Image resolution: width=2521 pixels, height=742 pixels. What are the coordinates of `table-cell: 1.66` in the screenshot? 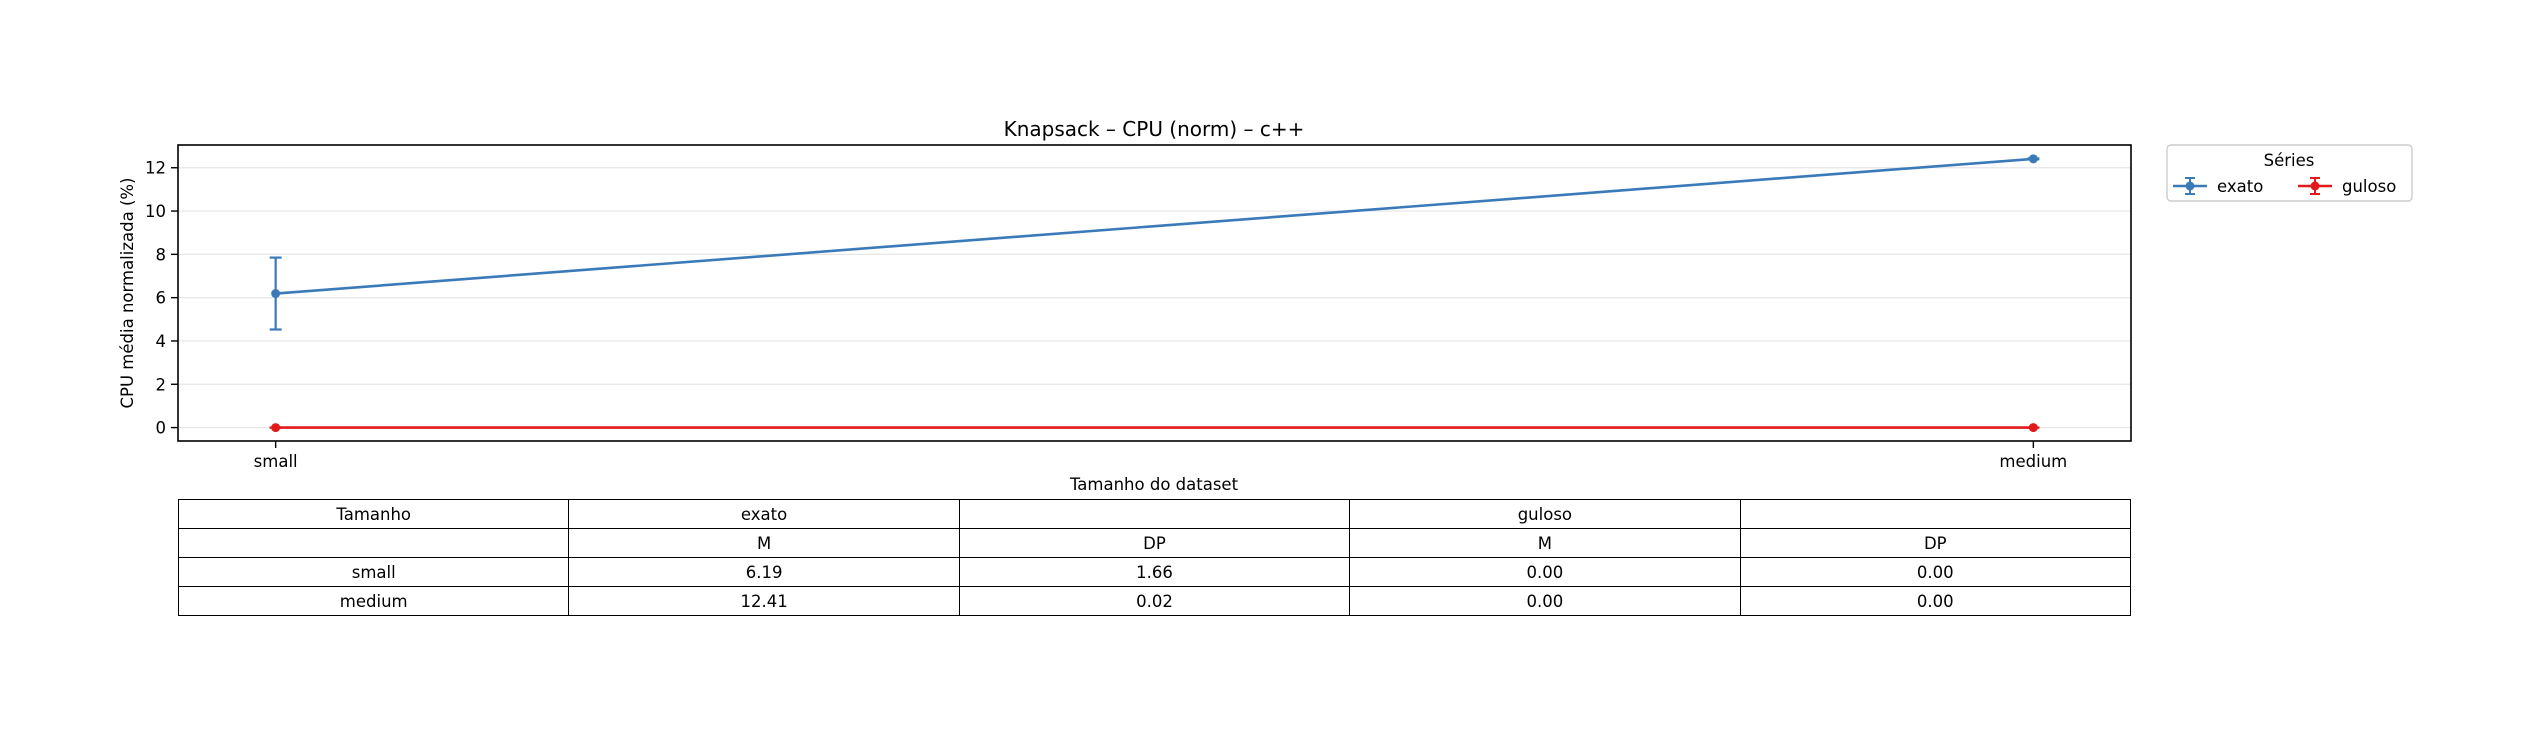 It's located at (1154, 572).